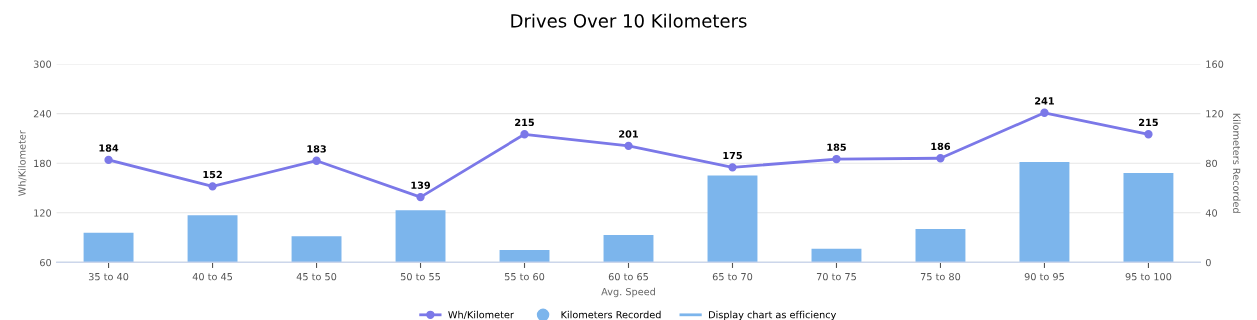 The width and height of the screenshot is (1257, 320). Describe the element at coordinates (611, 314) in the screenshot. I see `legend-label: Kilometers Recorded` at that location.